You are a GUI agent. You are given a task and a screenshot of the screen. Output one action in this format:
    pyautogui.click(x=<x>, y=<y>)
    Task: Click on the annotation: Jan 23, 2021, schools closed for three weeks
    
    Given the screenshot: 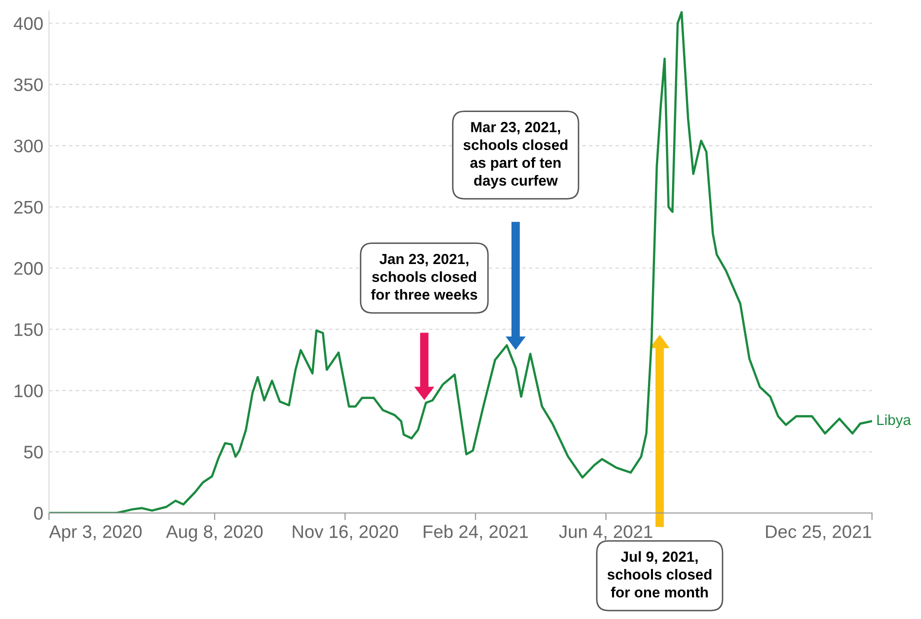 What is the action you would take?
    pyautogui.click(x=424, y=277)
    